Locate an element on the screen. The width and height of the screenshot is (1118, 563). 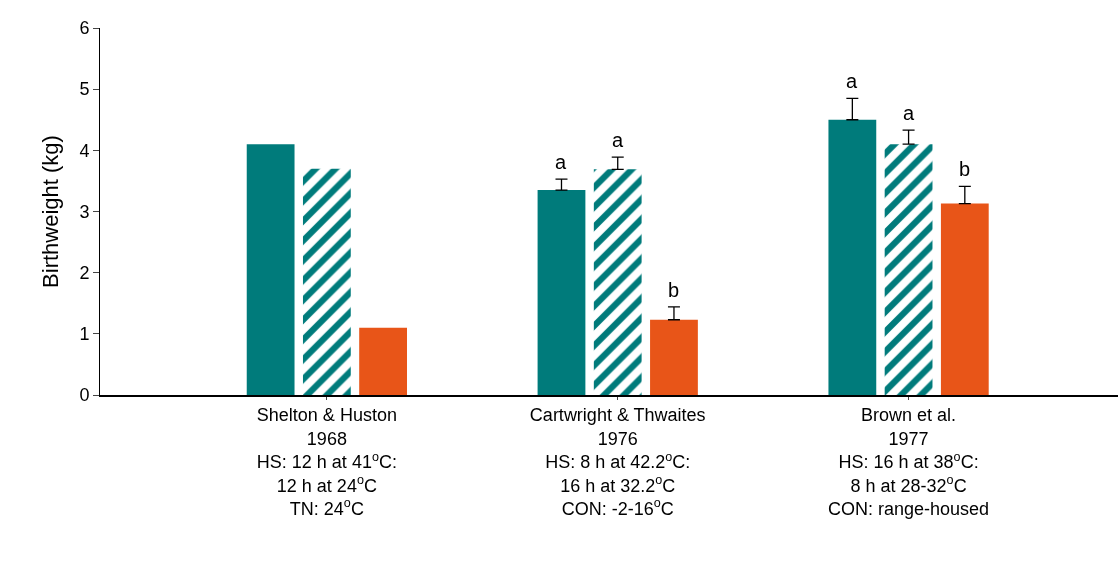
category-label: Shelton & Huston 1968 HS: 12 h at 41$^{o}$C: 12 h at 24$^{o}$C TN: 24$^{o}$C is located at coordinates (326, 462).